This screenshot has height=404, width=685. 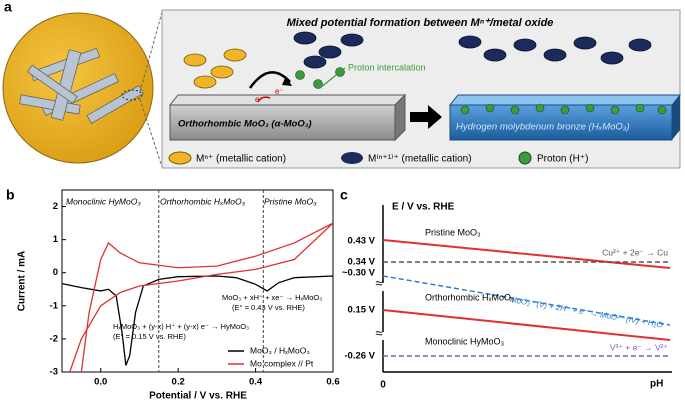 What do you see at coordinates (100, 382) in the screenshot?
I see `x-tick-label: 0.0` at bounding box center [100, 382].